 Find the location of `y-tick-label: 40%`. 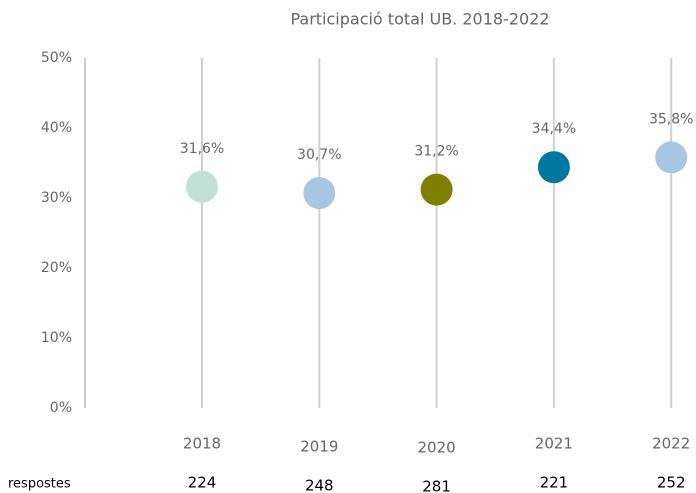

y-tick-label: 40% is located at coordinates (56, 128).